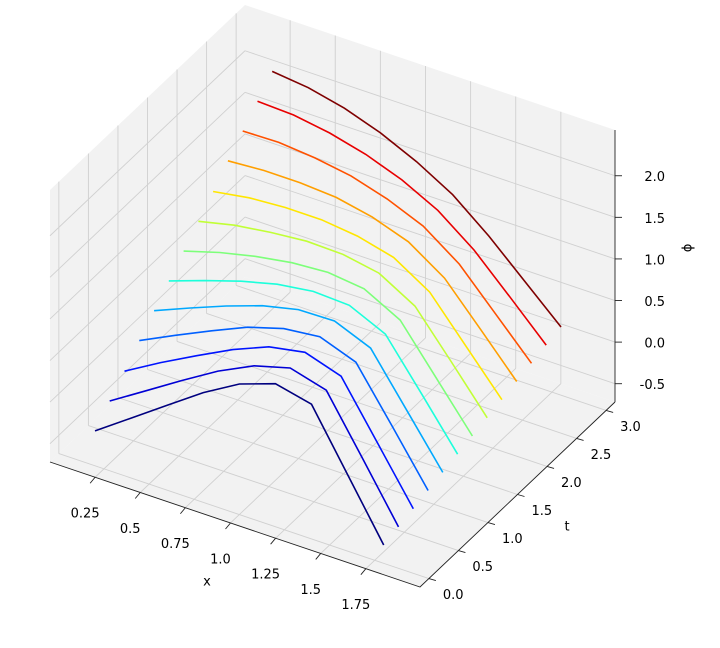 The image size is (720, 648). What do you see at coordinates (654, 302) in the screenshot?
I see `z-tick-label: 0.5` at bounding box center [654, 302].